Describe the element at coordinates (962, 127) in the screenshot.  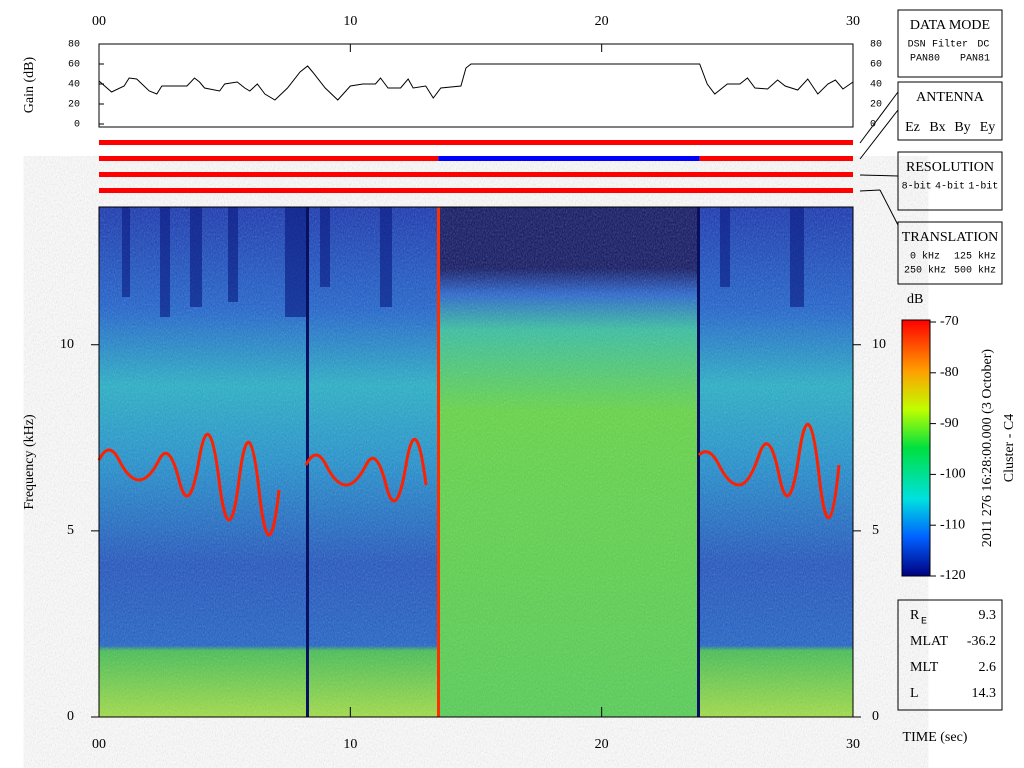
I see `legend-item: By` at that location.